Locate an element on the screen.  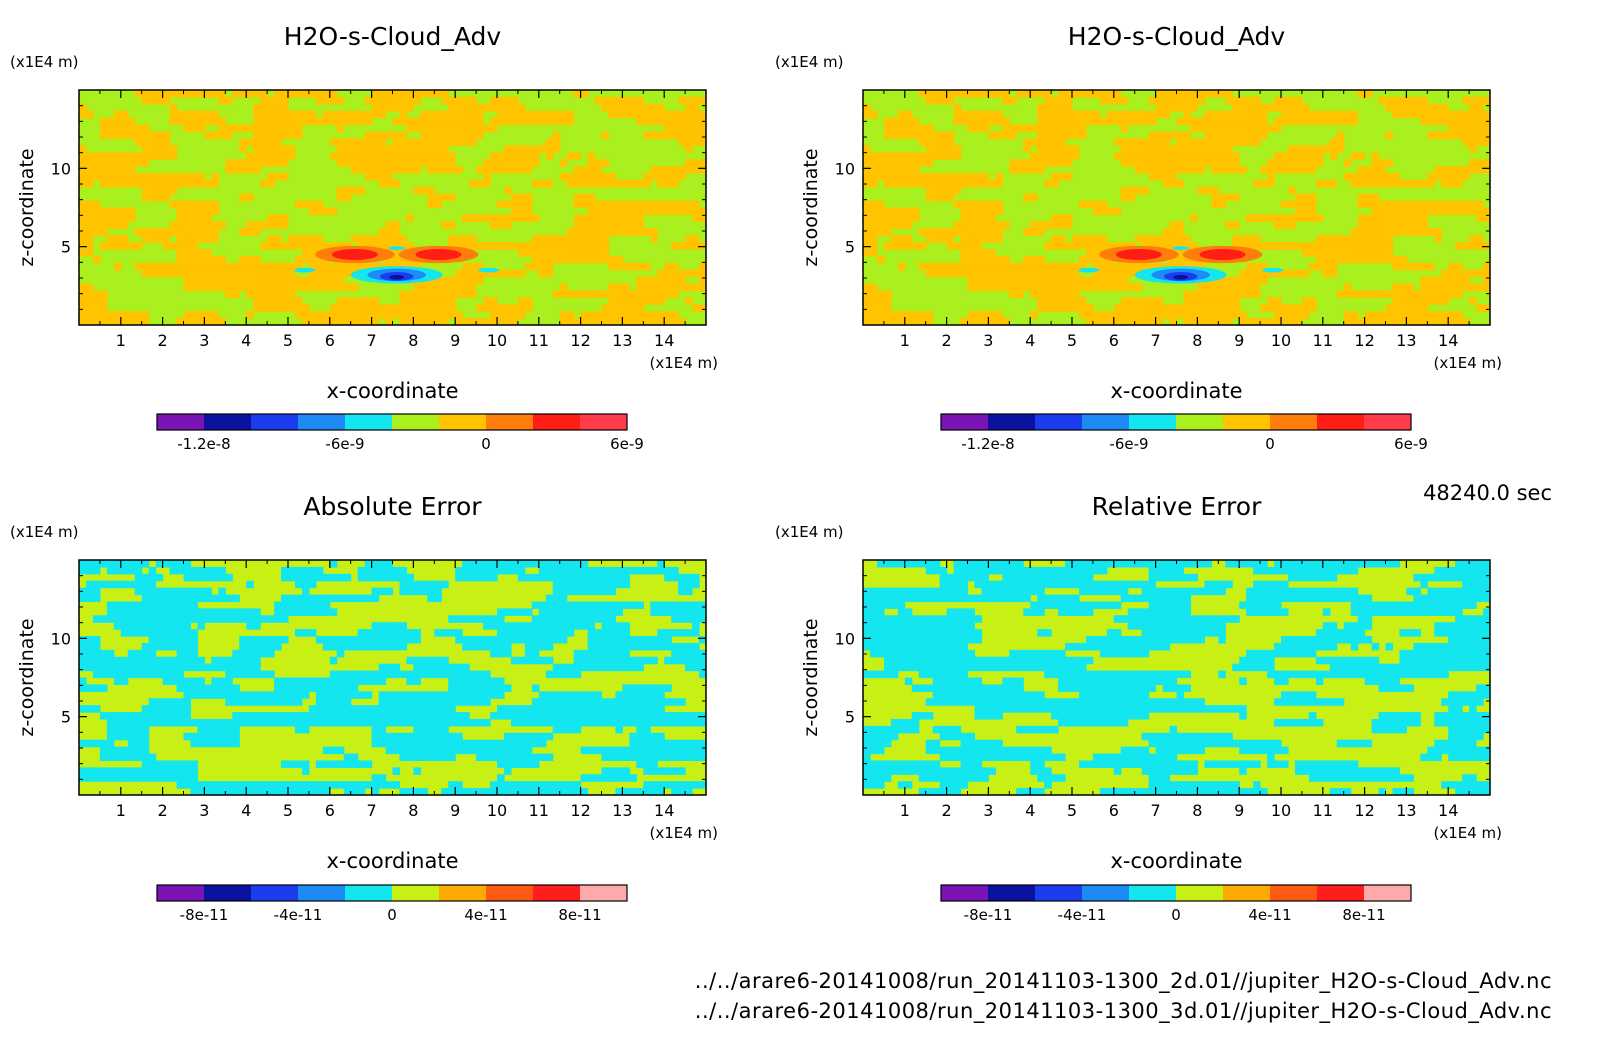
x-tick-label: 11 is located at coordinates (1323, 340).